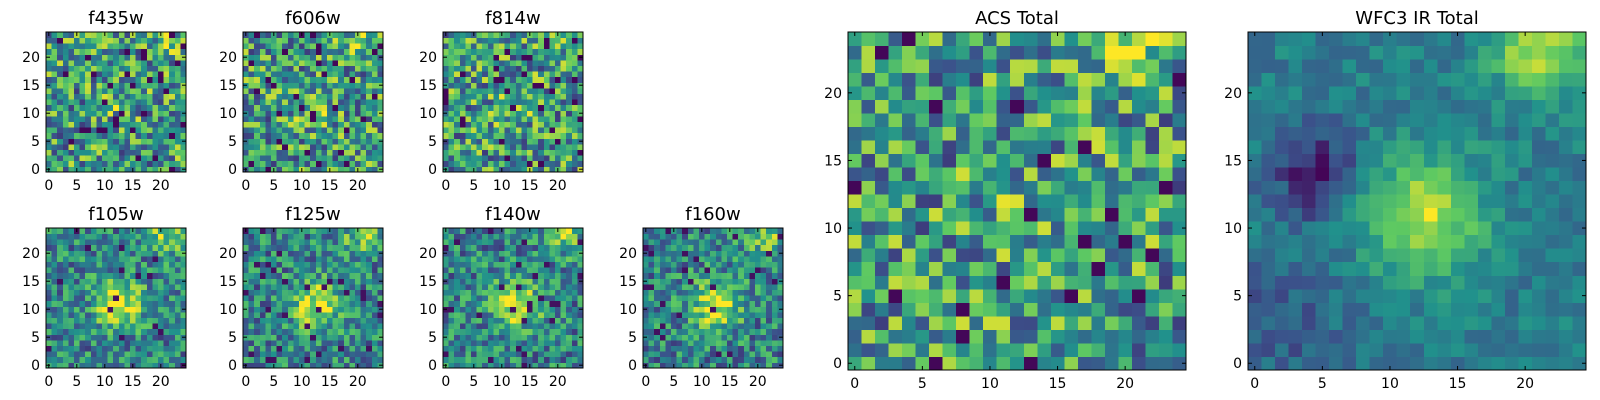  What do you see at coordinates (273, 382) in the screenshot?
I see `x-tick-label: 5` at bounding box center [273, 382].